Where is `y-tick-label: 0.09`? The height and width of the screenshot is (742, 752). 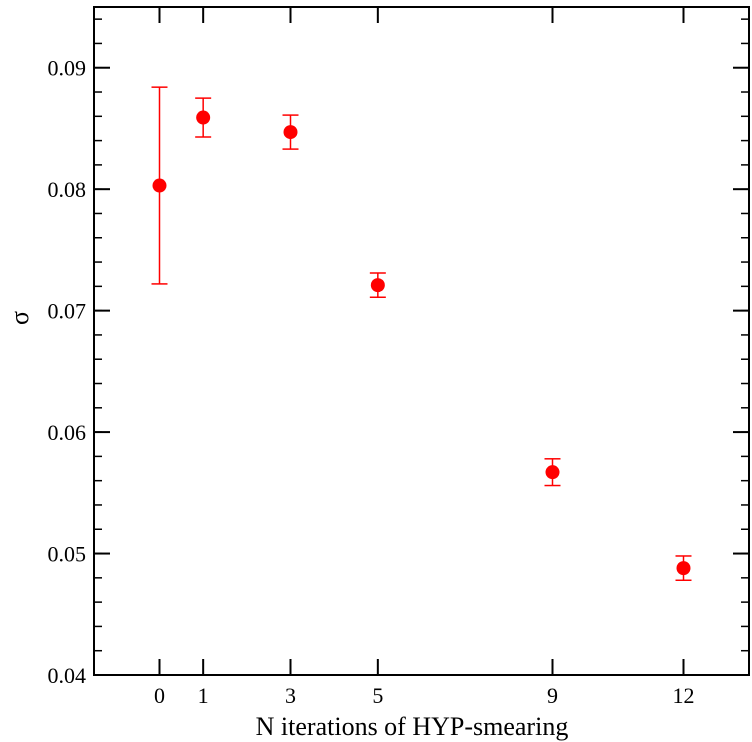 y-tick-label: 0.09 is located at coordinates (67, 68).